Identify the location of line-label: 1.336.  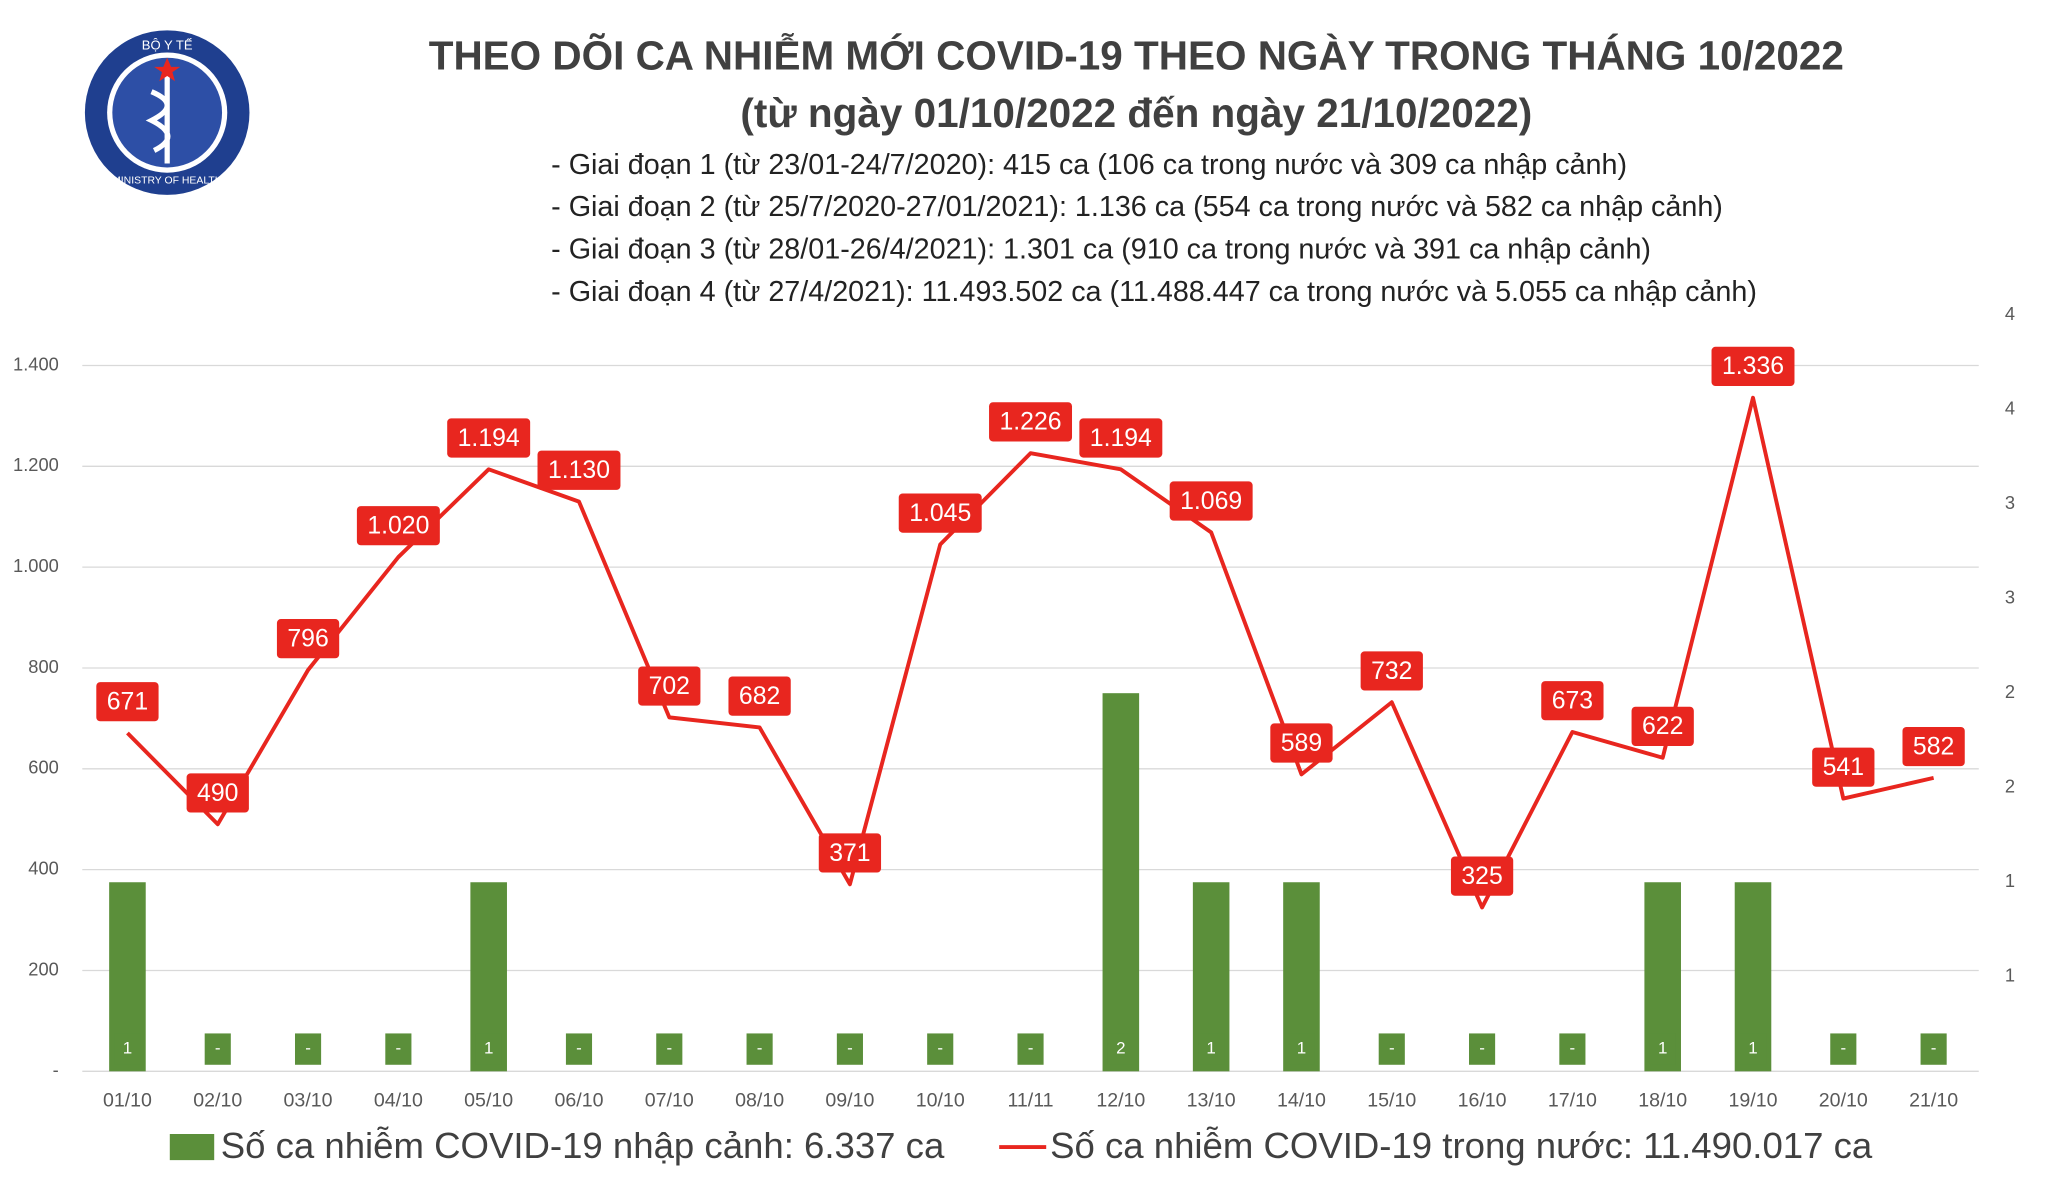
(1753, 366).